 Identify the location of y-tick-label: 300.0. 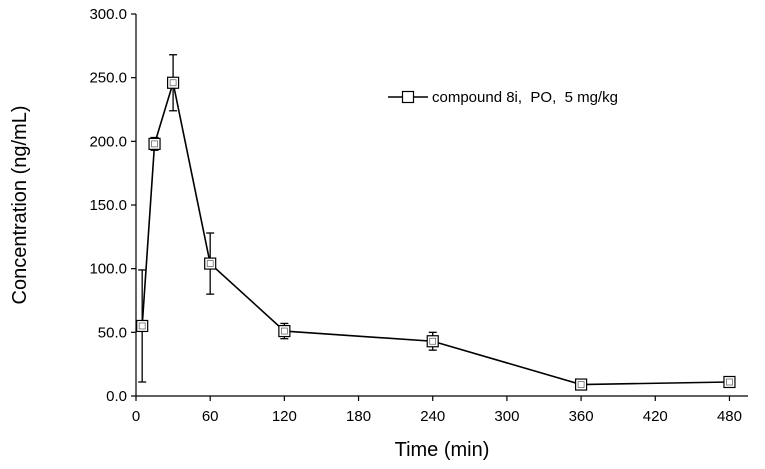
(108, 14).